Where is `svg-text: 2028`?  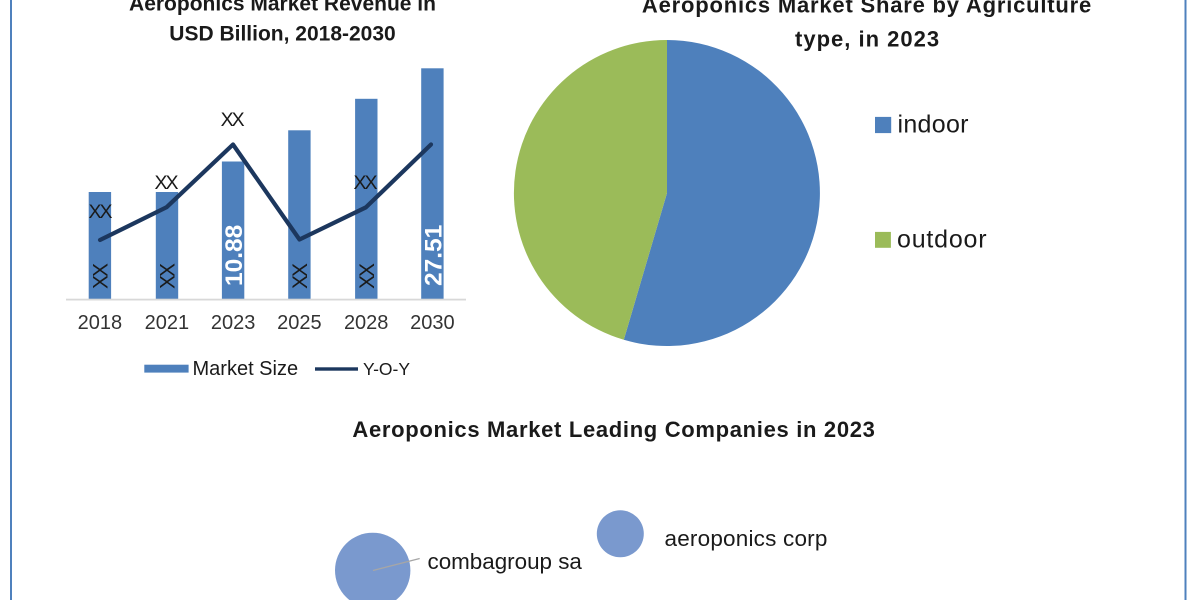 svg-text: 2028 is located at coordinates (366, 323).